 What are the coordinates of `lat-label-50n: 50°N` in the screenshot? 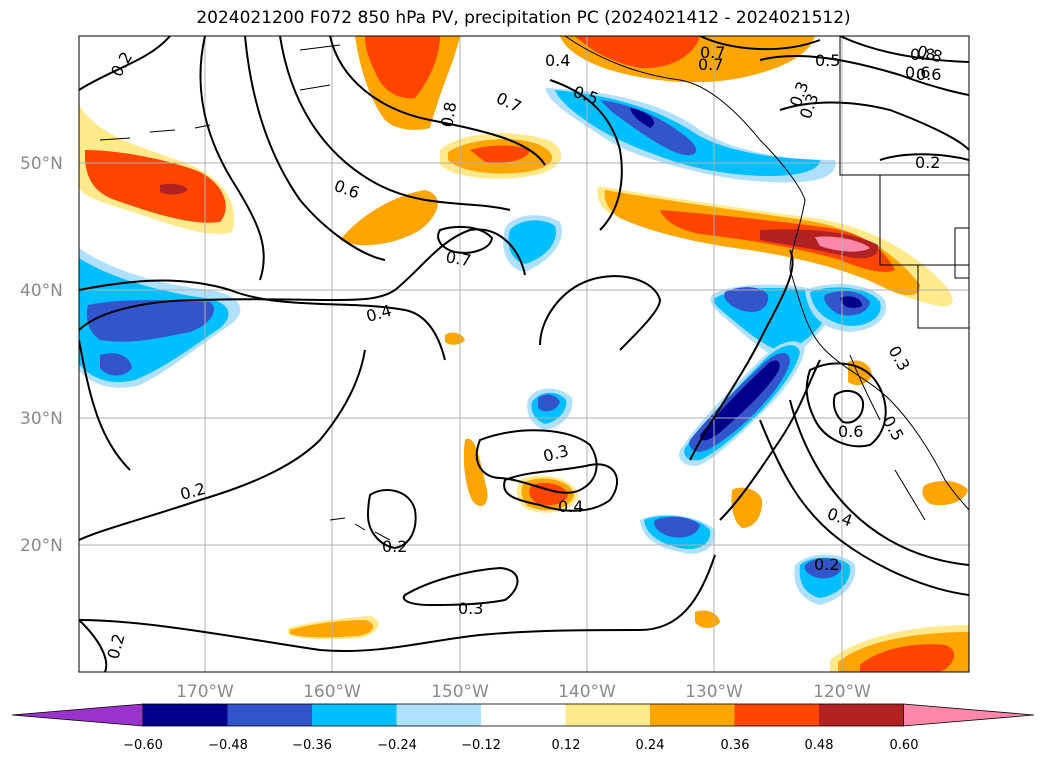 It's located at (41, 164).